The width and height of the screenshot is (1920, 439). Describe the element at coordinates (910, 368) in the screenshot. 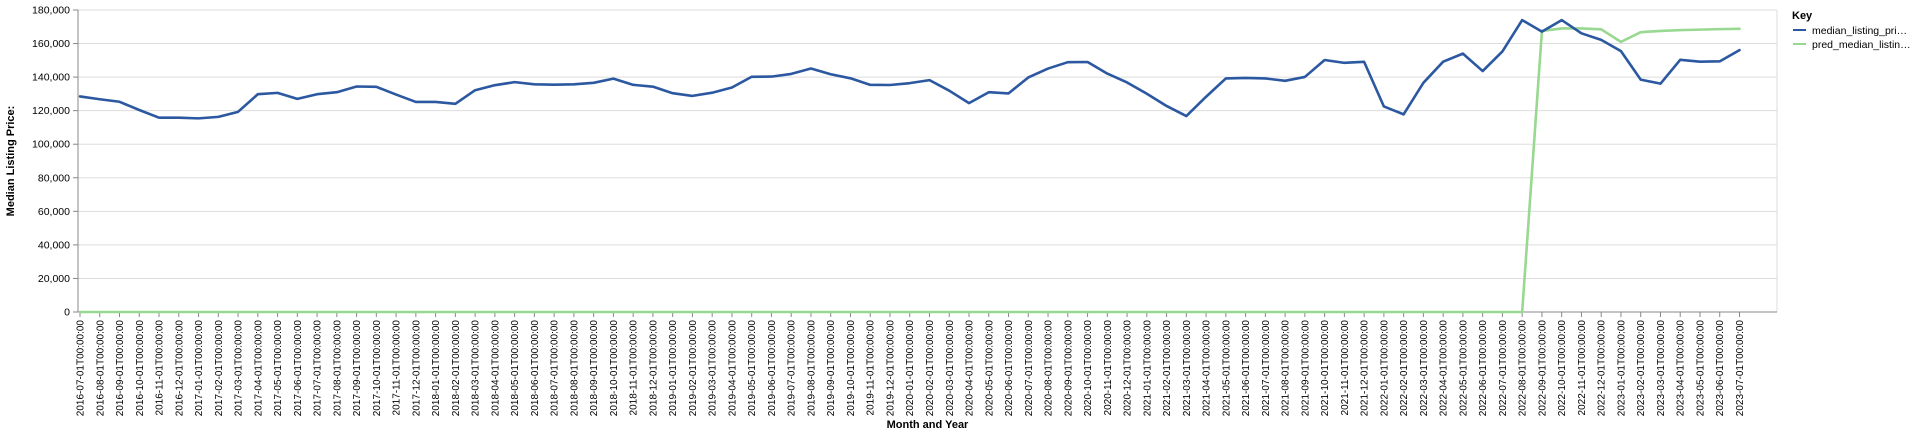

I see `x-tick-label: 2020-01-01T00:00:00` at that location.